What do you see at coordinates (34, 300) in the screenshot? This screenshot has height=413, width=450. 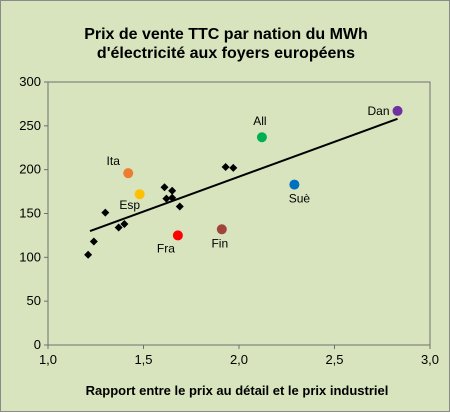 I see `y-tick-label: 50` at bounding box center [34, 300].